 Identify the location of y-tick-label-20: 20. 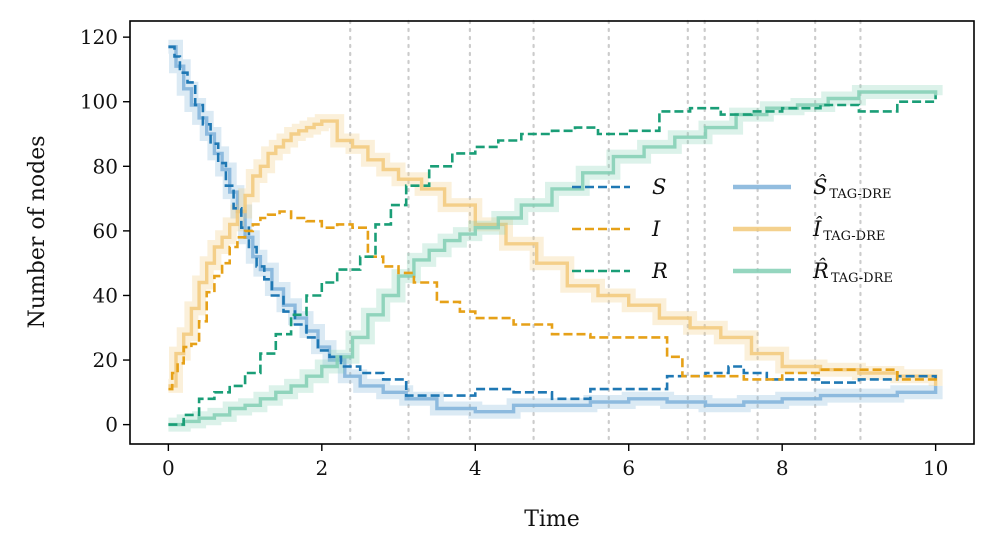
(105, 360).